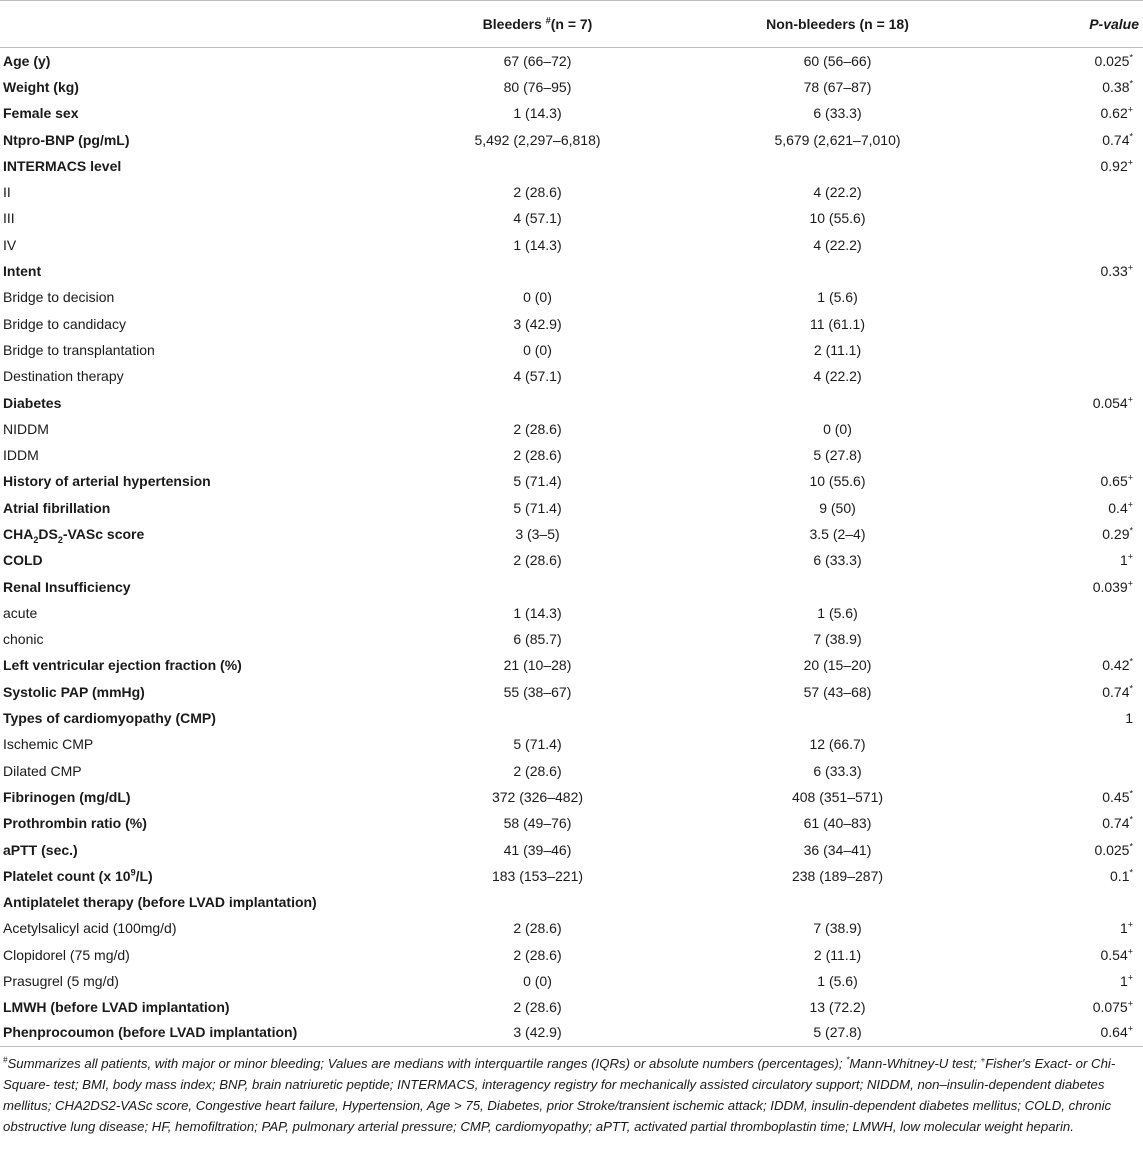  I want to click on row-label: Platelet count (x 109/L), so click(78, 875).